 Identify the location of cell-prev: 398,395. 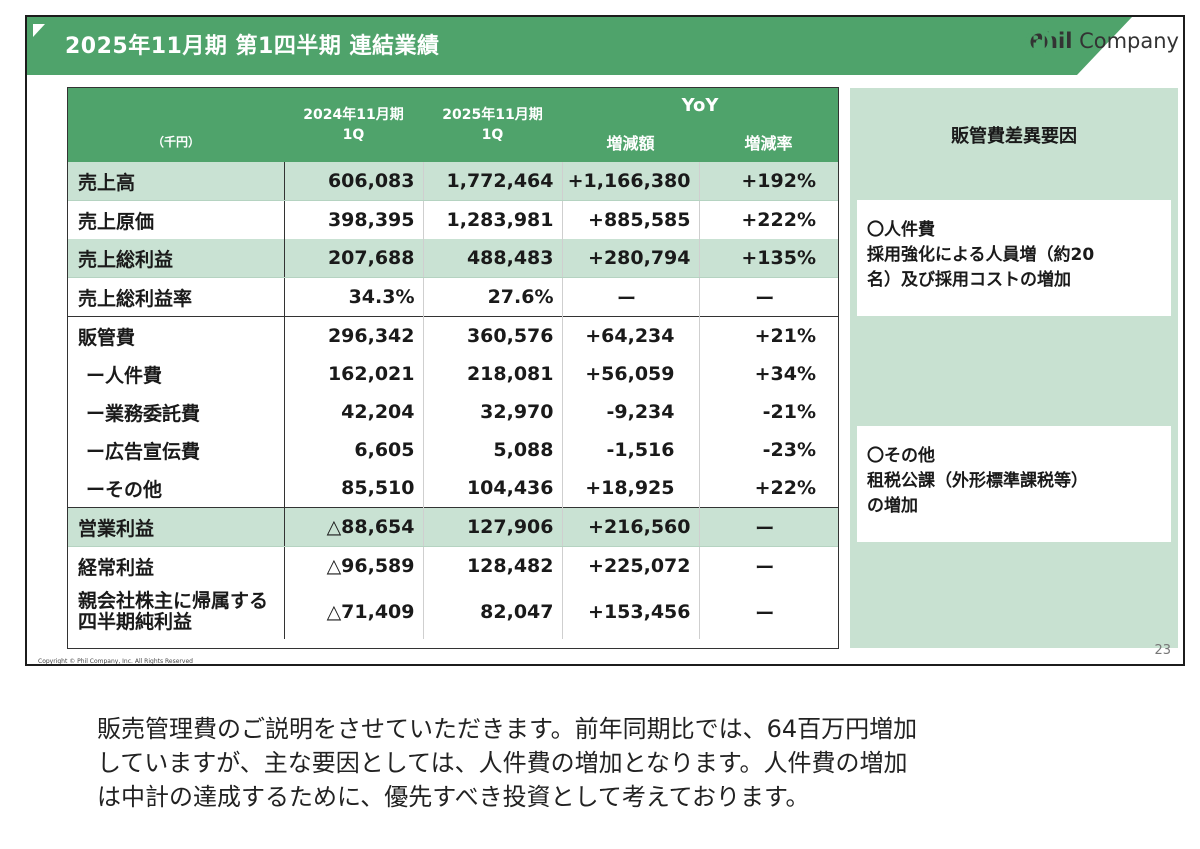
(354, 219).